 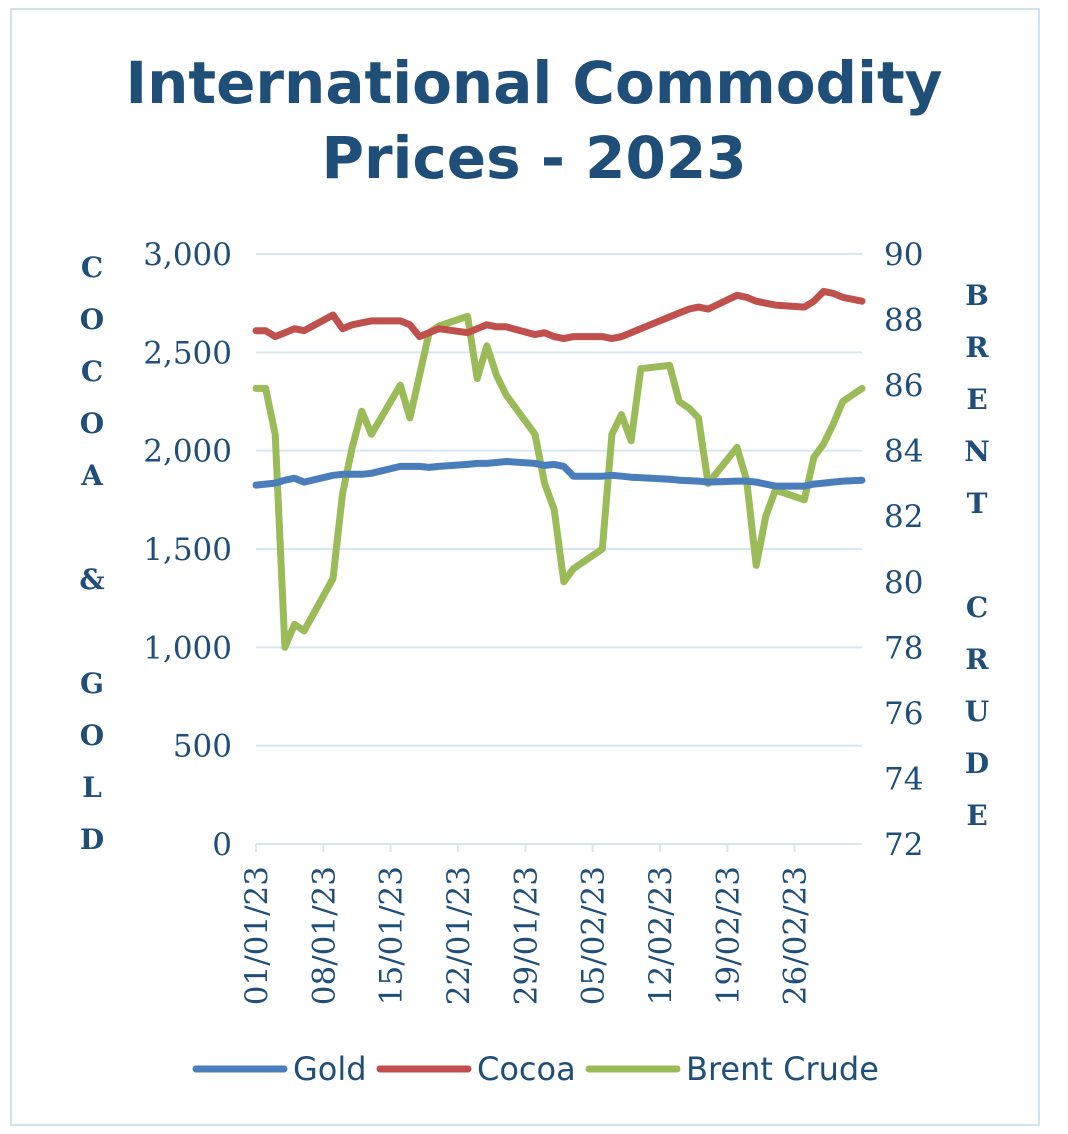 I want to click on right-y-tick-label: 90, so click(x=903, y=255).